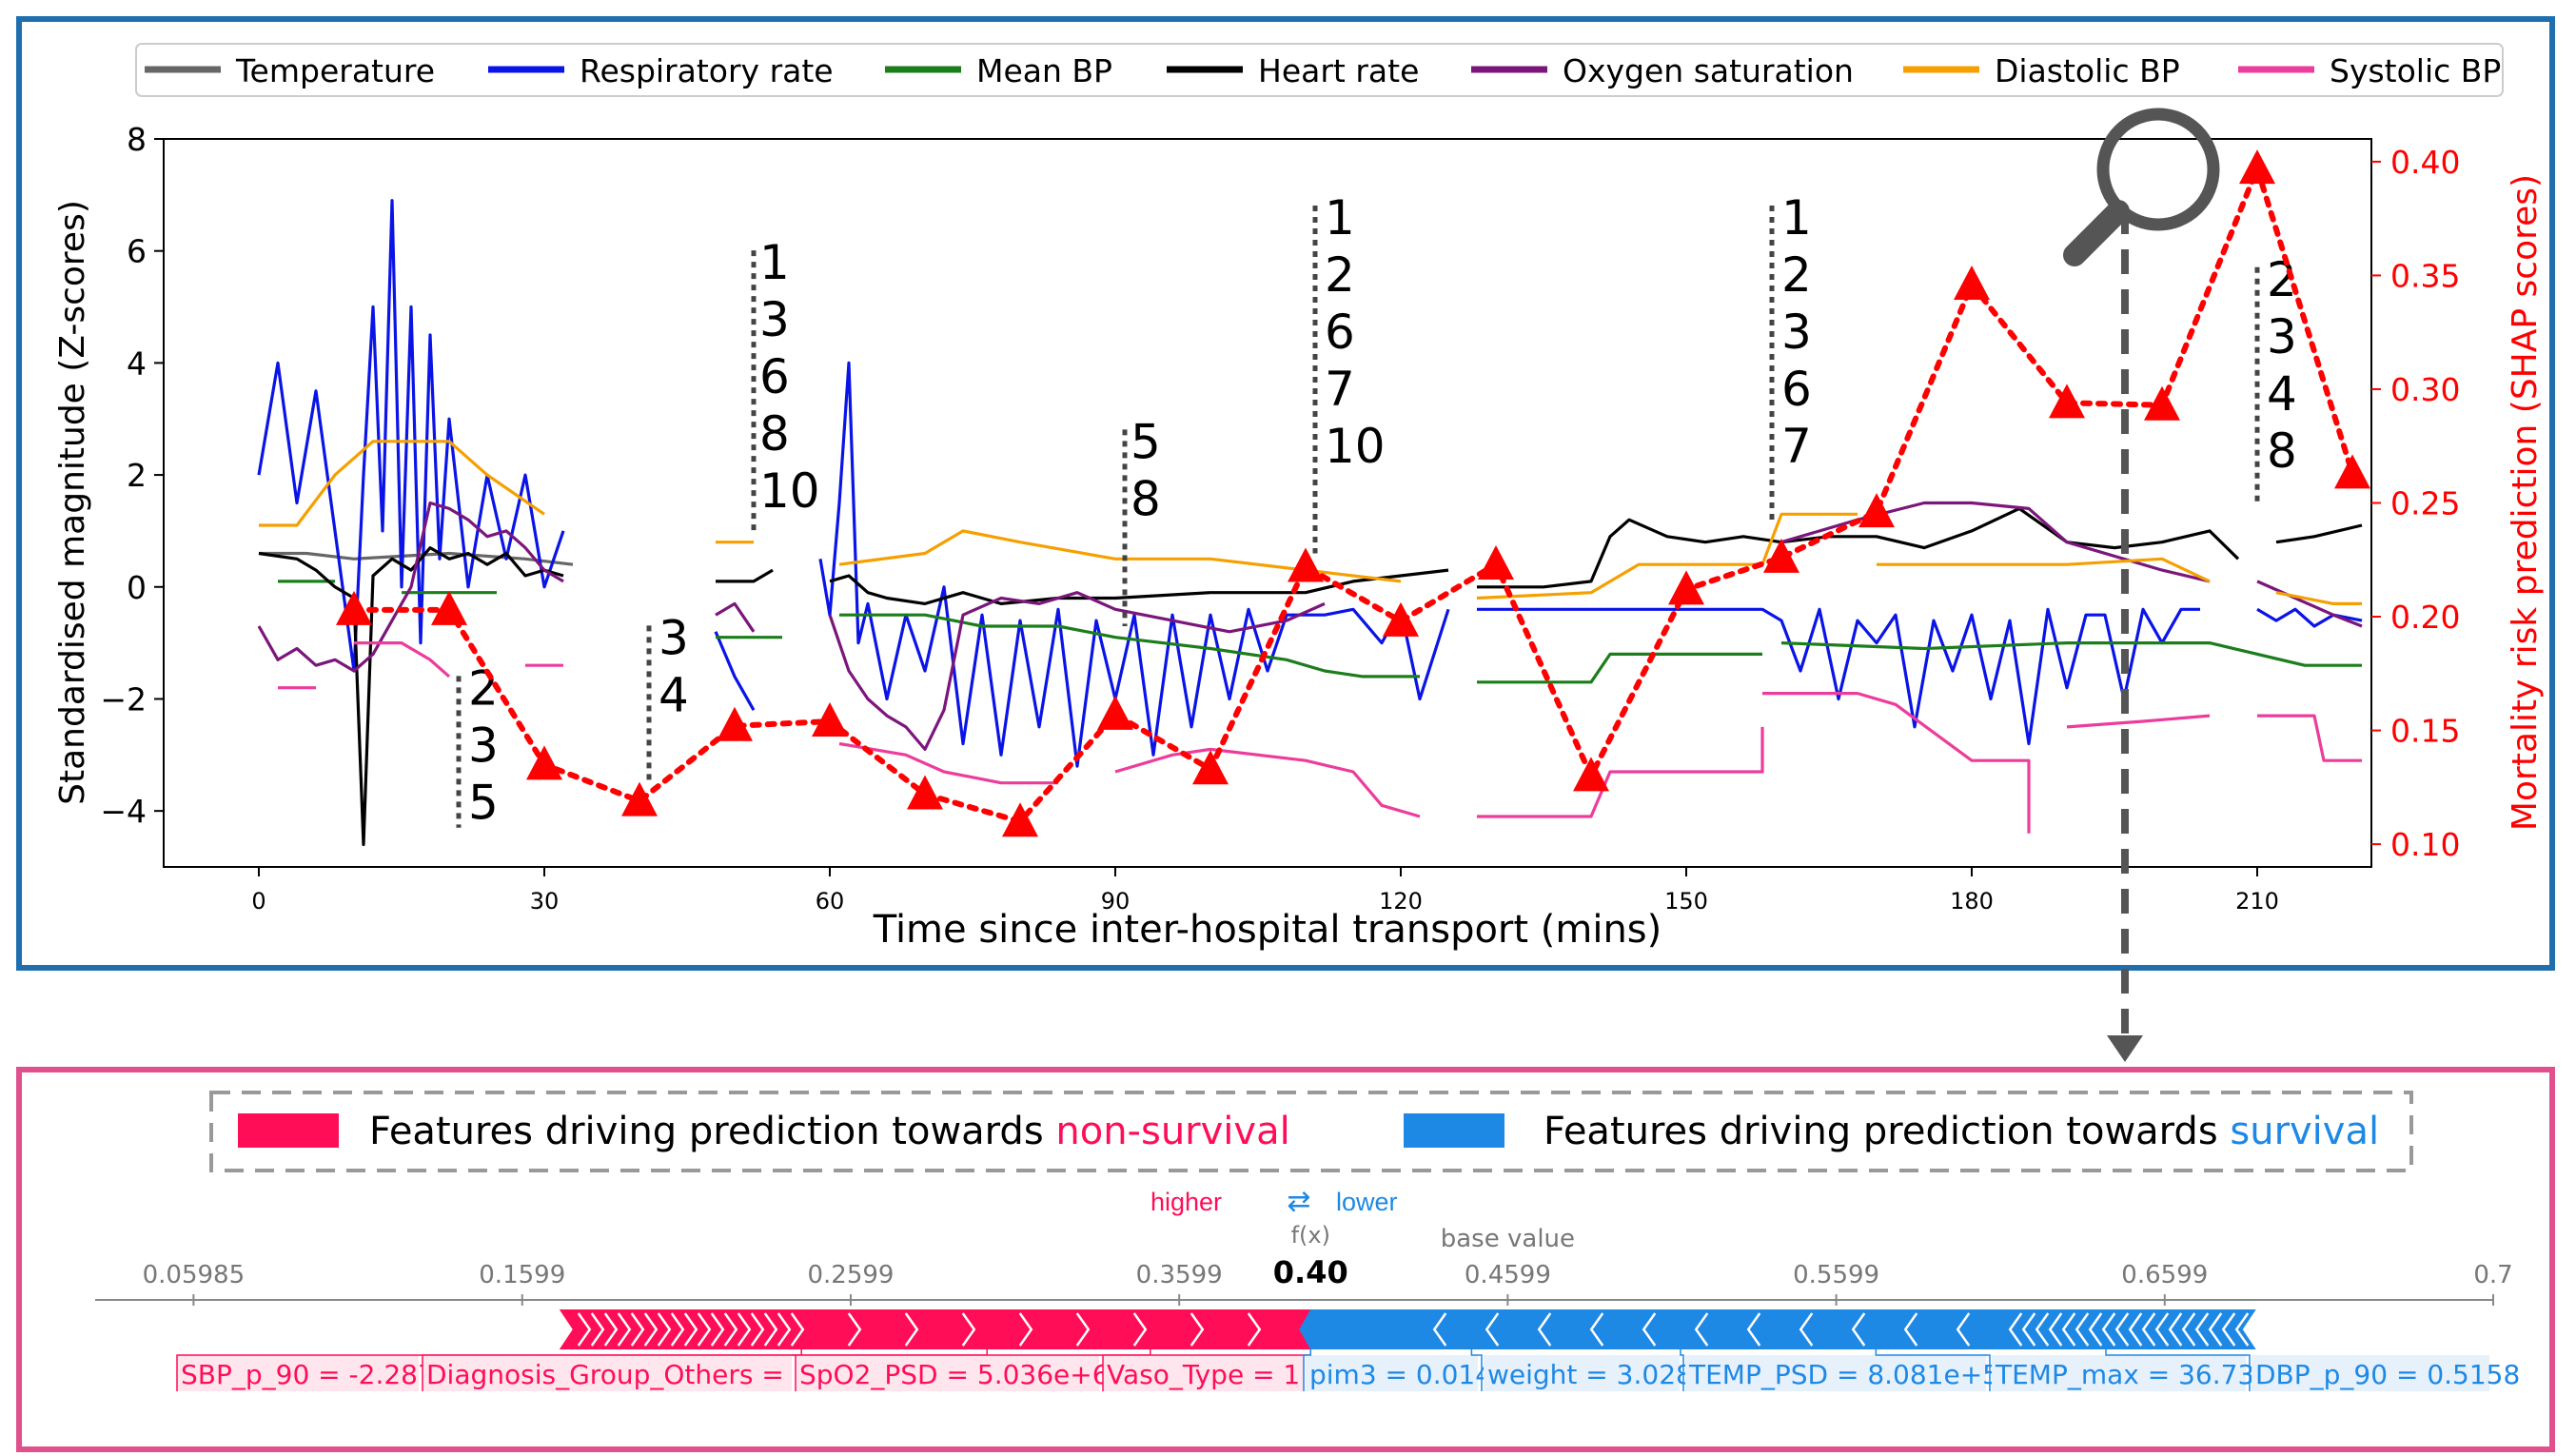 Image resolution: width=2576 pixels, height=1456 pixels. Describe the element at coordinates (2425, 275) in the screenshot. I see `y2-tick-label: 0.35` at that location.